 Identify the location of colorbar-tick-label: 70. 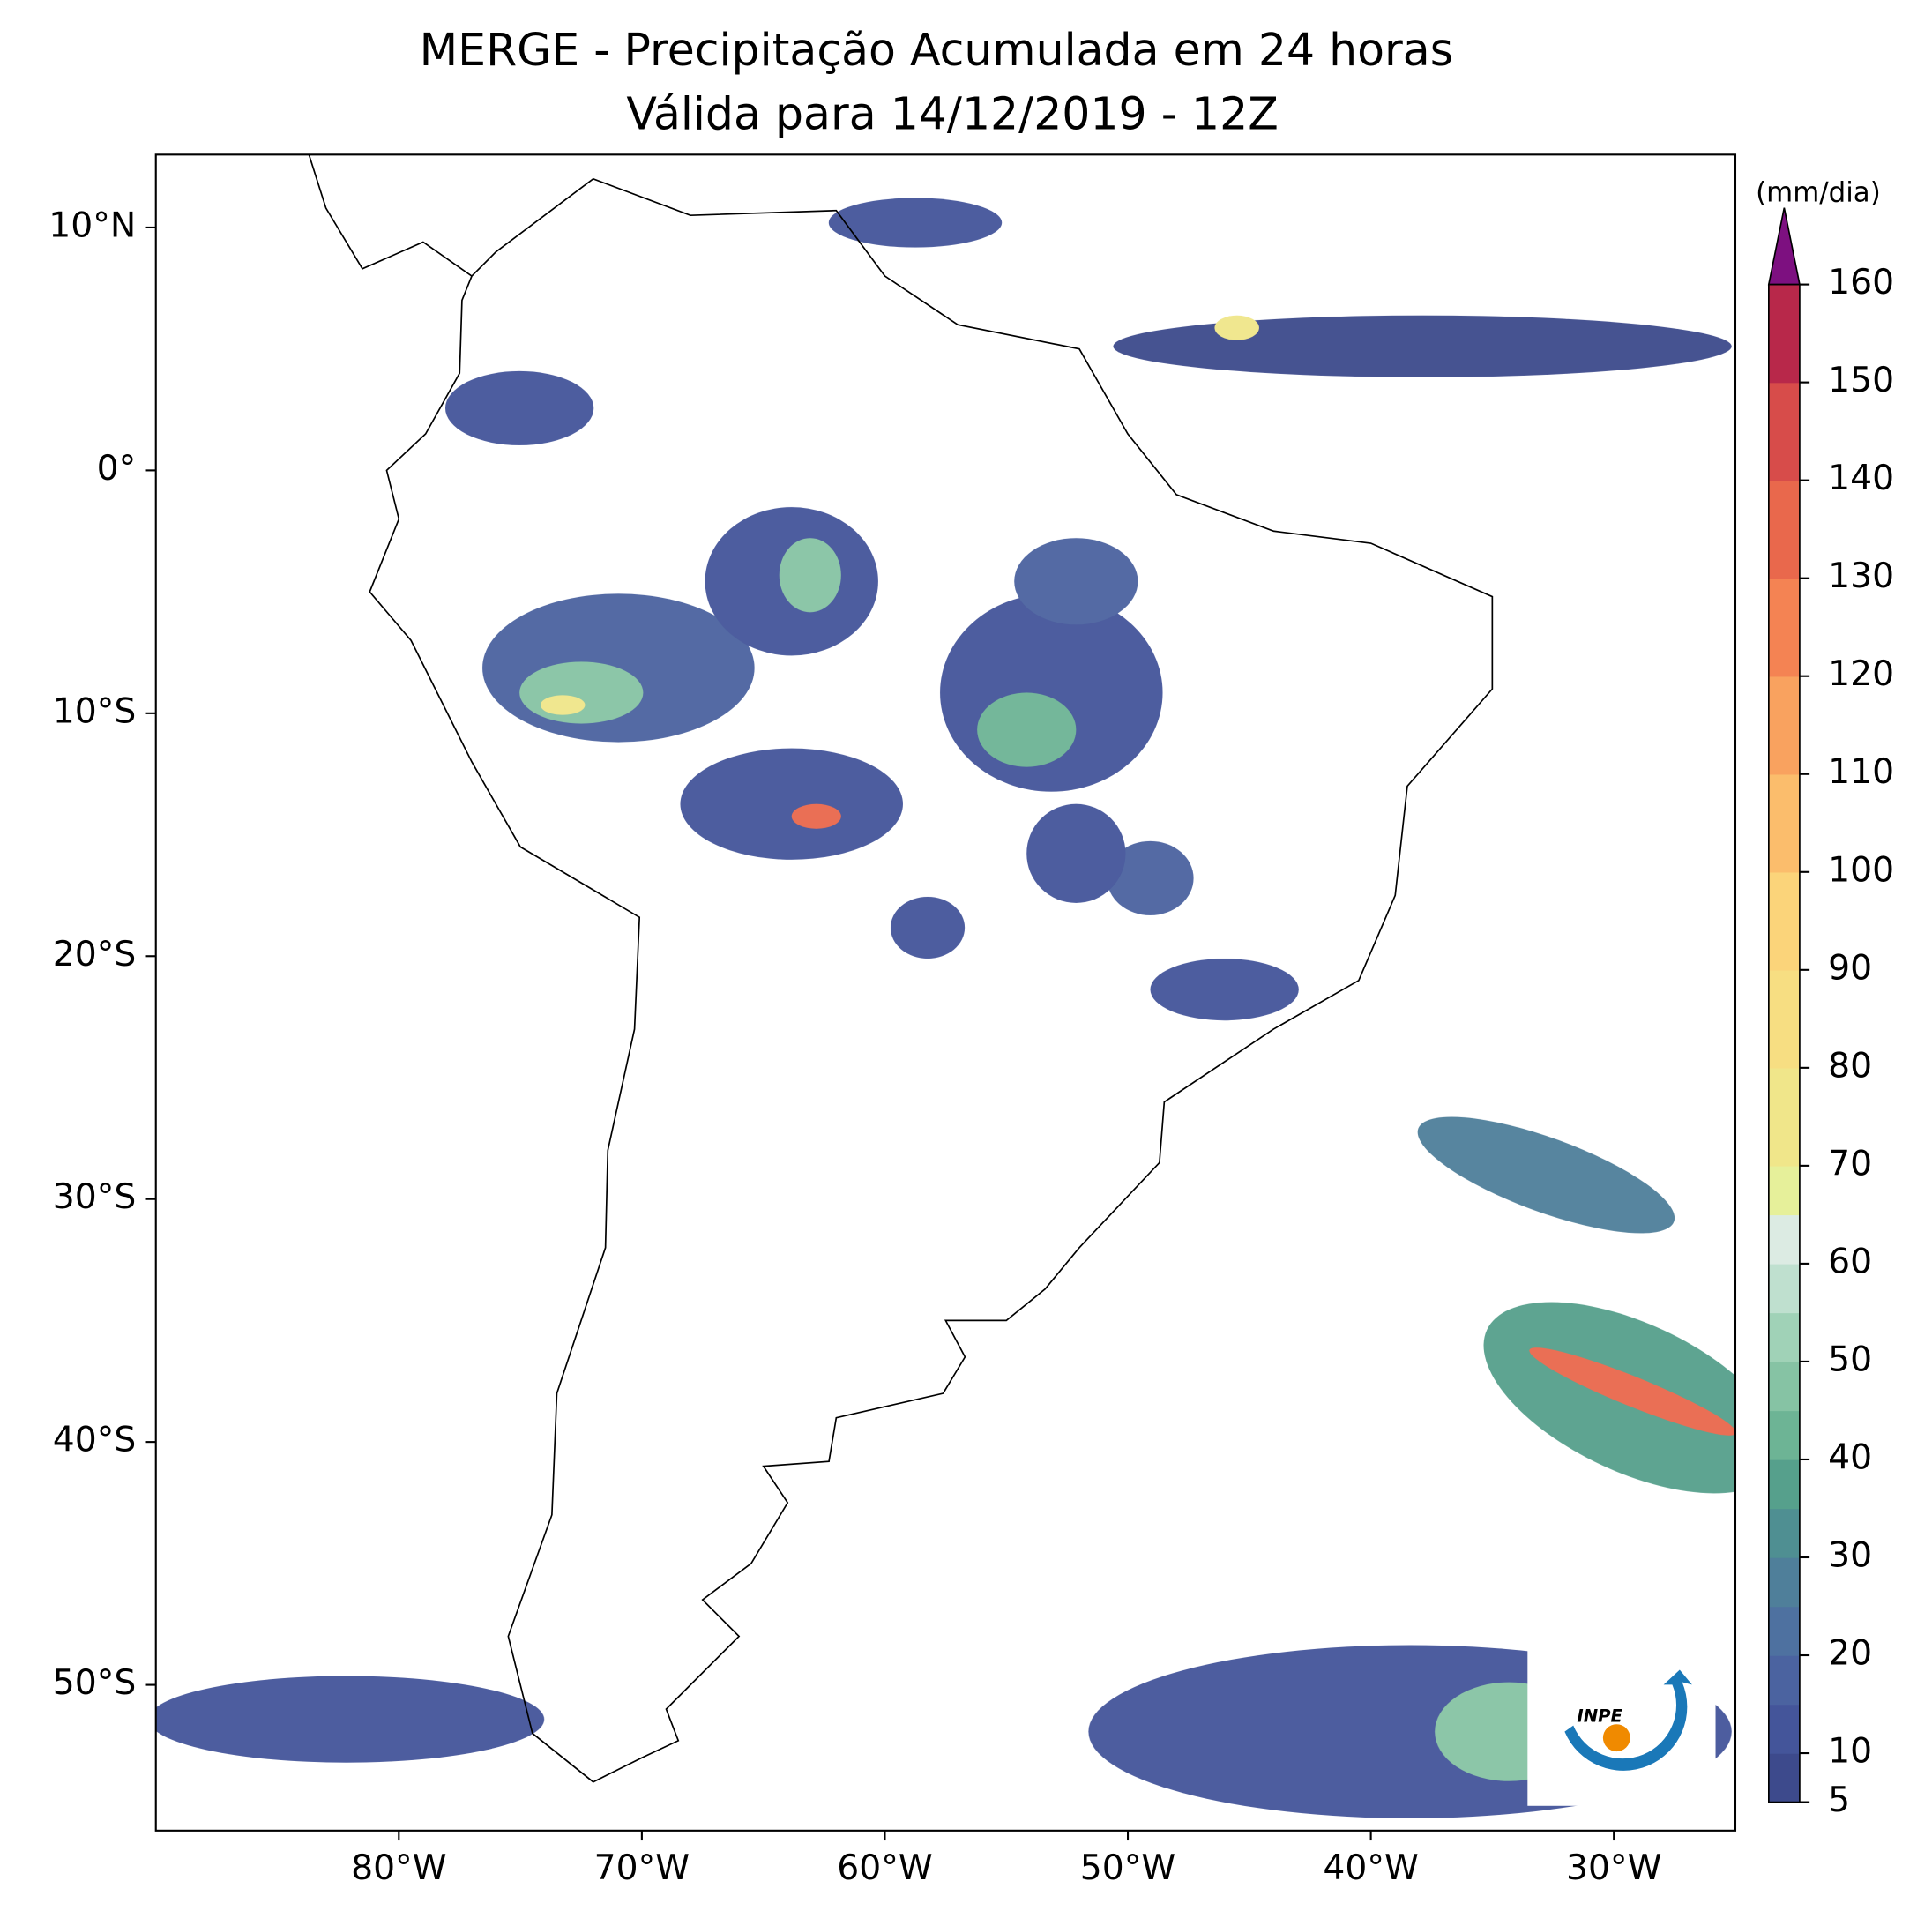
(1850, 1163).